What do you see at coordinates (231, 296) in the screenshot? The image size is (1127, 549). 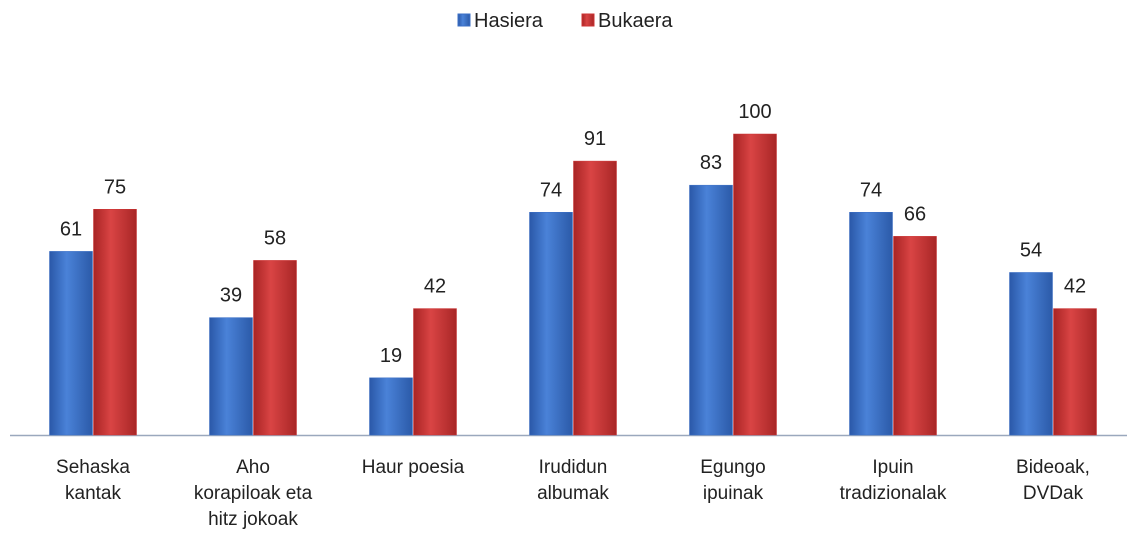 I see `data-label: 39` at bounding box center [231, 296].